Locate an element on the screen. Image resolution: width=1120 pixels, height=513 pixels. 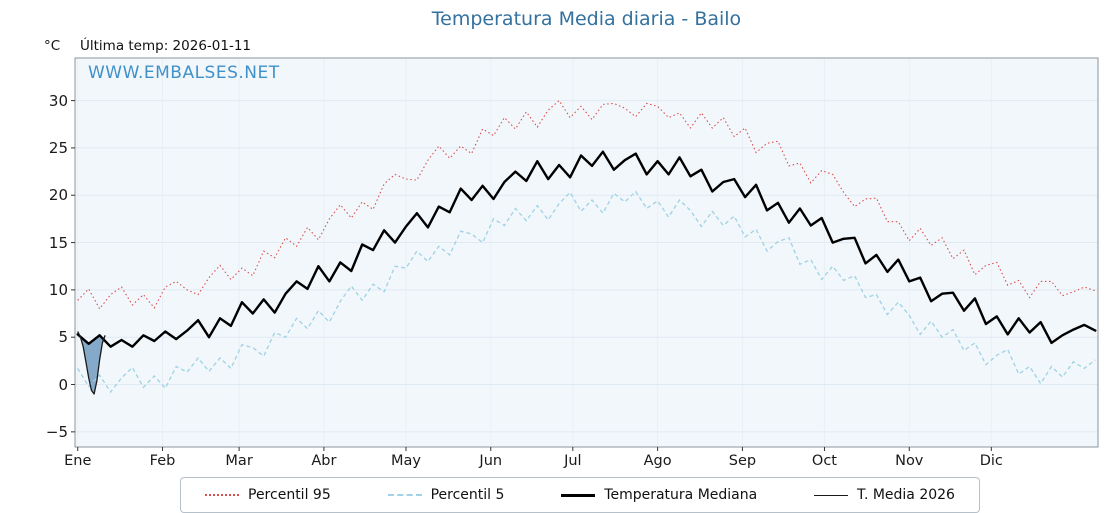
x-tick-label: Sep is located at coordinates (742, 461).